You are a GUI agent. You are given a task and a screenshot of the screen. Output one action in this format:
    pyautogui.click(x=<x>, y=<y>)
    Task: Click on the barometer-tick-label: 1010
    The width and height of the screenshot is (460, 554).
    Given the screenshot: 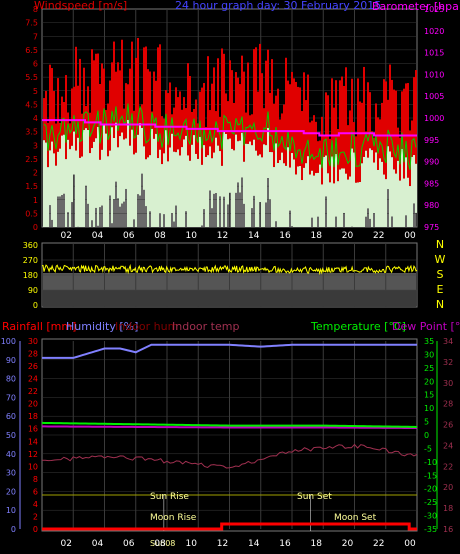 What is the action you would take?
    pyautogui.click(x=434, y=74)
    